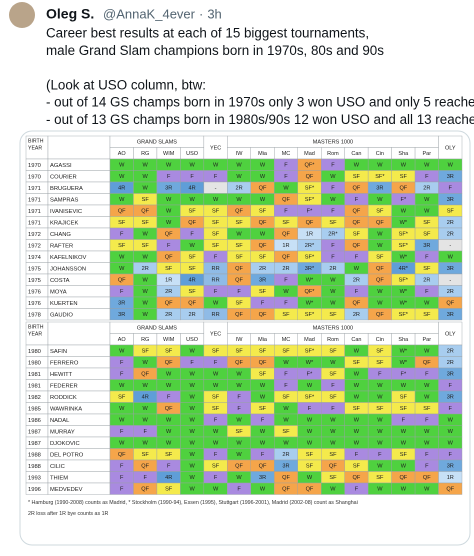 The width and height of the screenshot is (474, 556). I want to click on player-name: MURRAY, so click(62, 432).